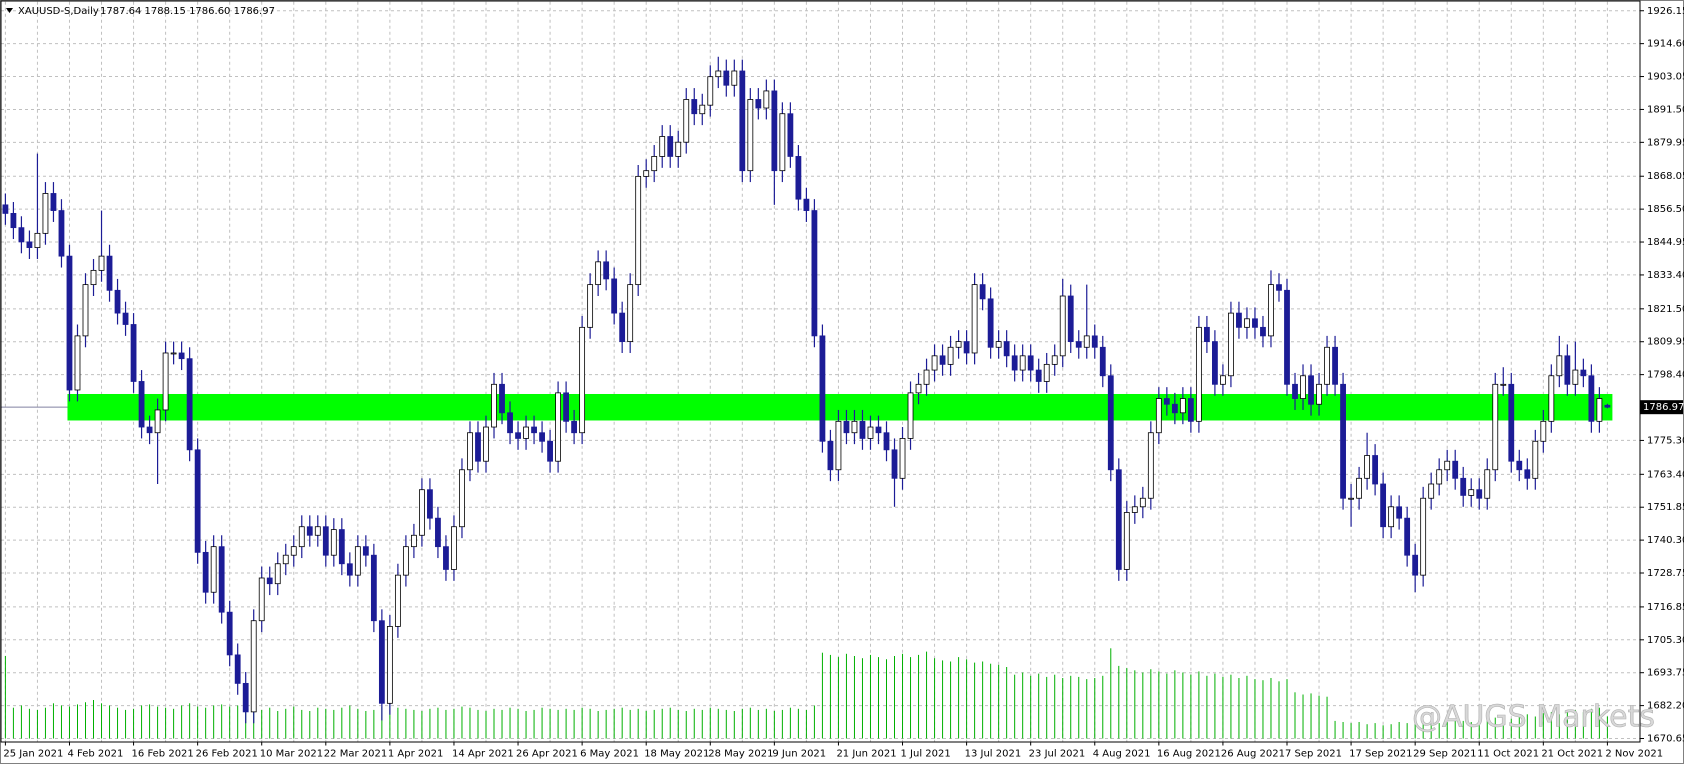  I want to click on x-tick-label: 11 Oct 2021, so click(1508, 754).